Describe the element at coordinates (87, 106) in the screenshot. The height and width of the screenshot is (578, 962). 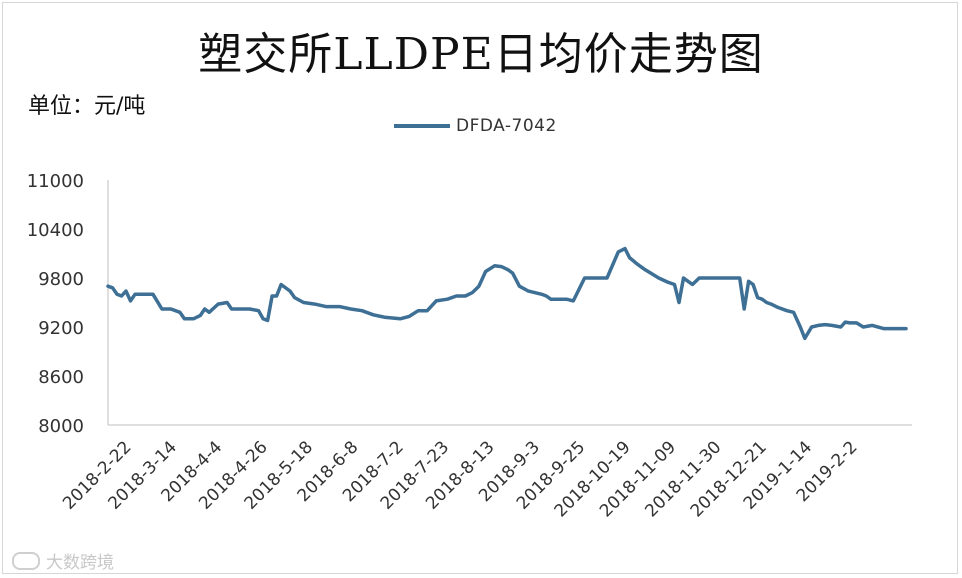
I see `unit-label: 单位：元/吨` at that location.